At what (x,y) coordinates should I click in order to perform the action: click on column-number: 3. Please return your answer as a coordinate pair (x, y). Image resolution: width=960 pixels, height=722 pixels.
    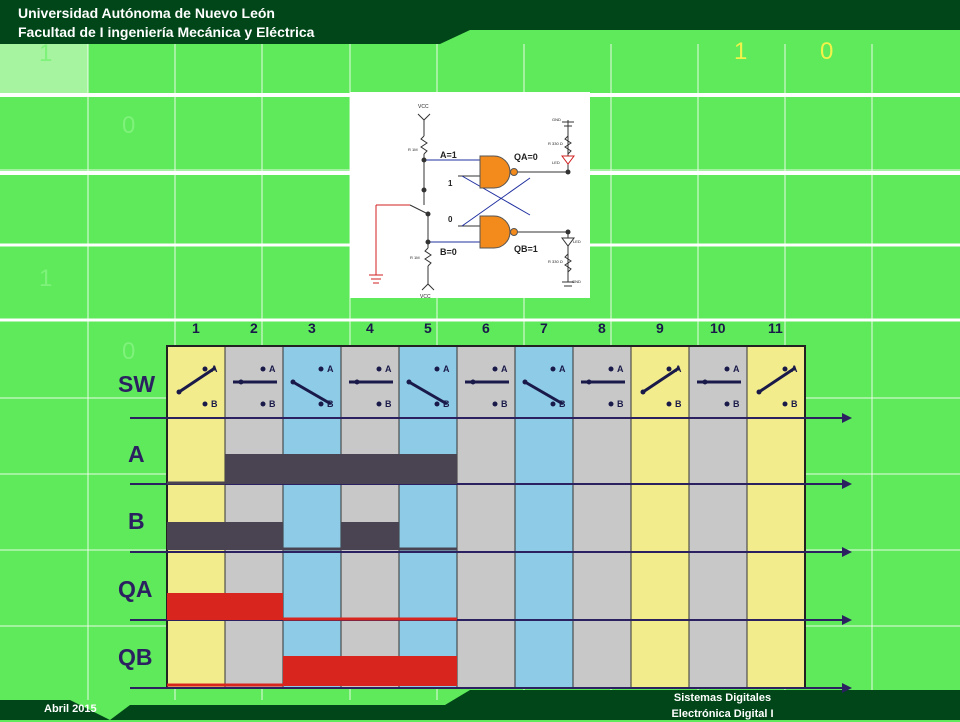
    Looking at the image, I should click on (312, 328).